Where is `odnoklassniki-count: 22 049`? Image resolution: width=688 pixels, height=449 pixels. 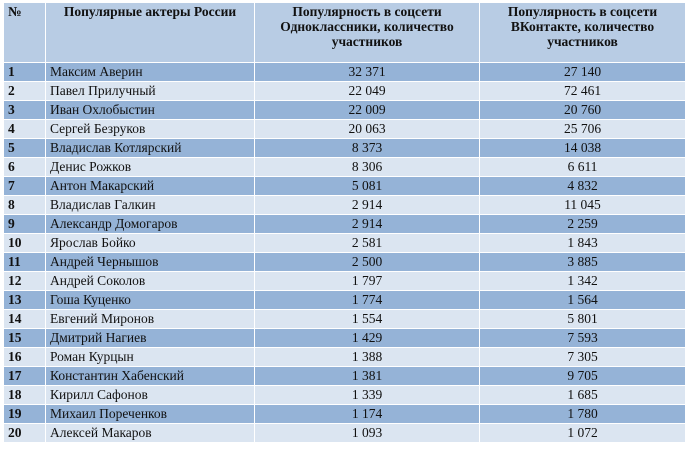 odnoklassniki-count: 22 049 is located at coordinates (367, 91).